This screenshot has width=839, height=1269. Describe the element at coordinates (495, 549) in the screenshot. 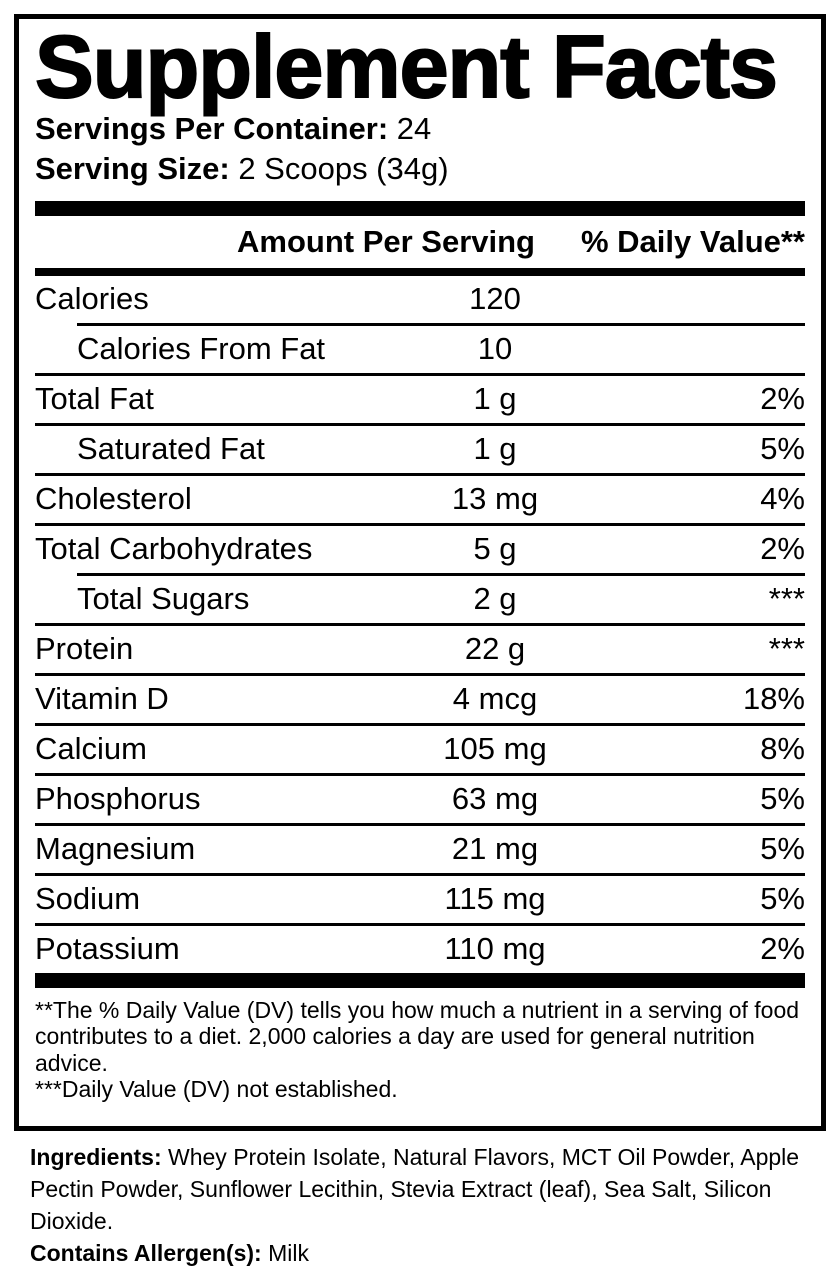

I see `nutrient-amount: 5 g` at that location.